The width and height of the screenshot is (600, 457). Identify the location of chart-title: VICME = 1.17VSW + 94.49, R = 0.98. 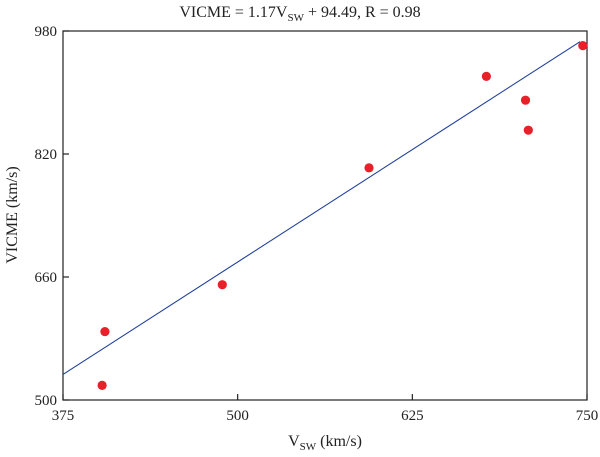
(299, 14).